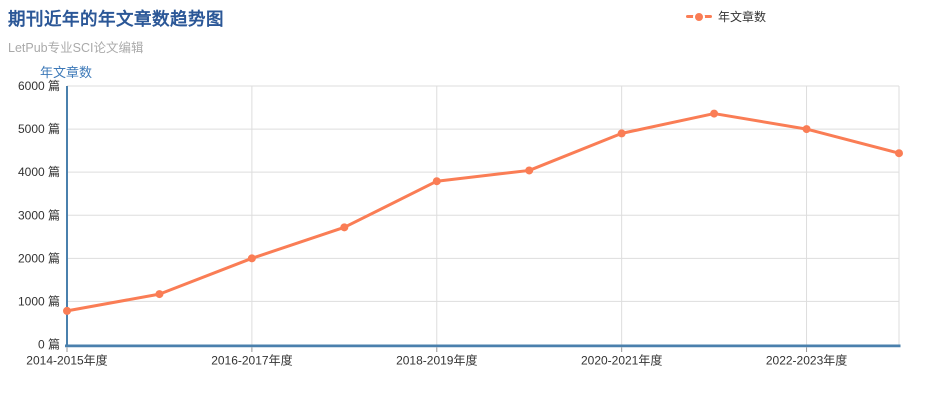 The height and width of the screenshot is (413, 945). What do you see at coordinates (76, 48) in the screenshot?
I see `page-subtitle: LetPub专业SCI论文编辑` at bounding box center [76, 48].